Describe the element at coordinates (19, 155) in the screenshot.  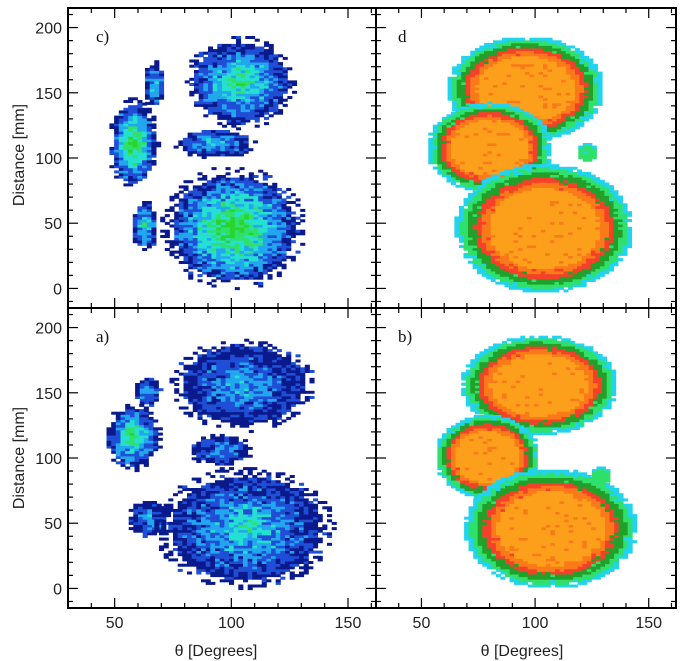
I see `y-axis-title-top: Distance [mm]` at that location.